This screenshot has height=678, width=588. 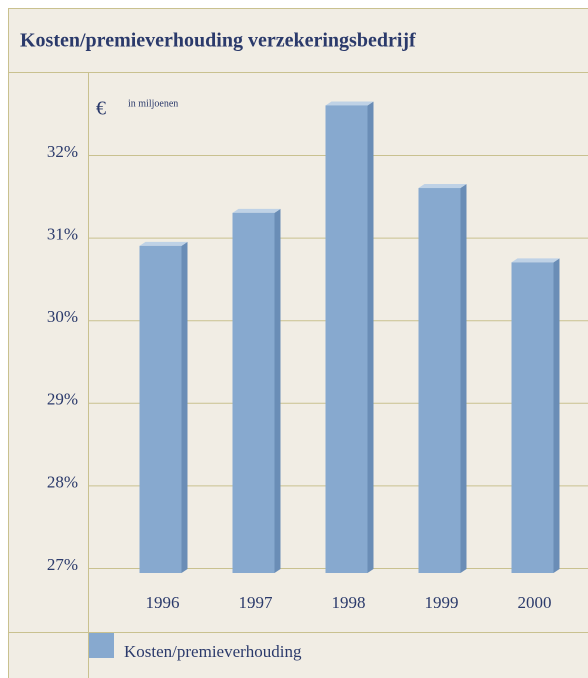 What do you see at coordinates (62, 234) in the screenshot?
I see `y-tick-label: 31%` at bounding box center [62, 234].